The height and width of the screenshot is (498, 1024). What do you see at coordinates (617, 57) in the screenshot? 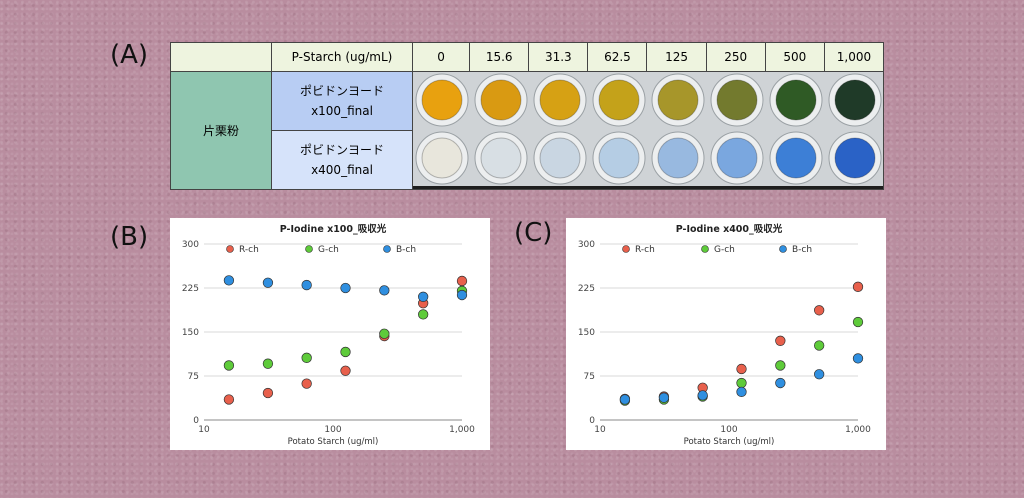
I see `conc-header: 62.5` at bounding box center [617, 57].